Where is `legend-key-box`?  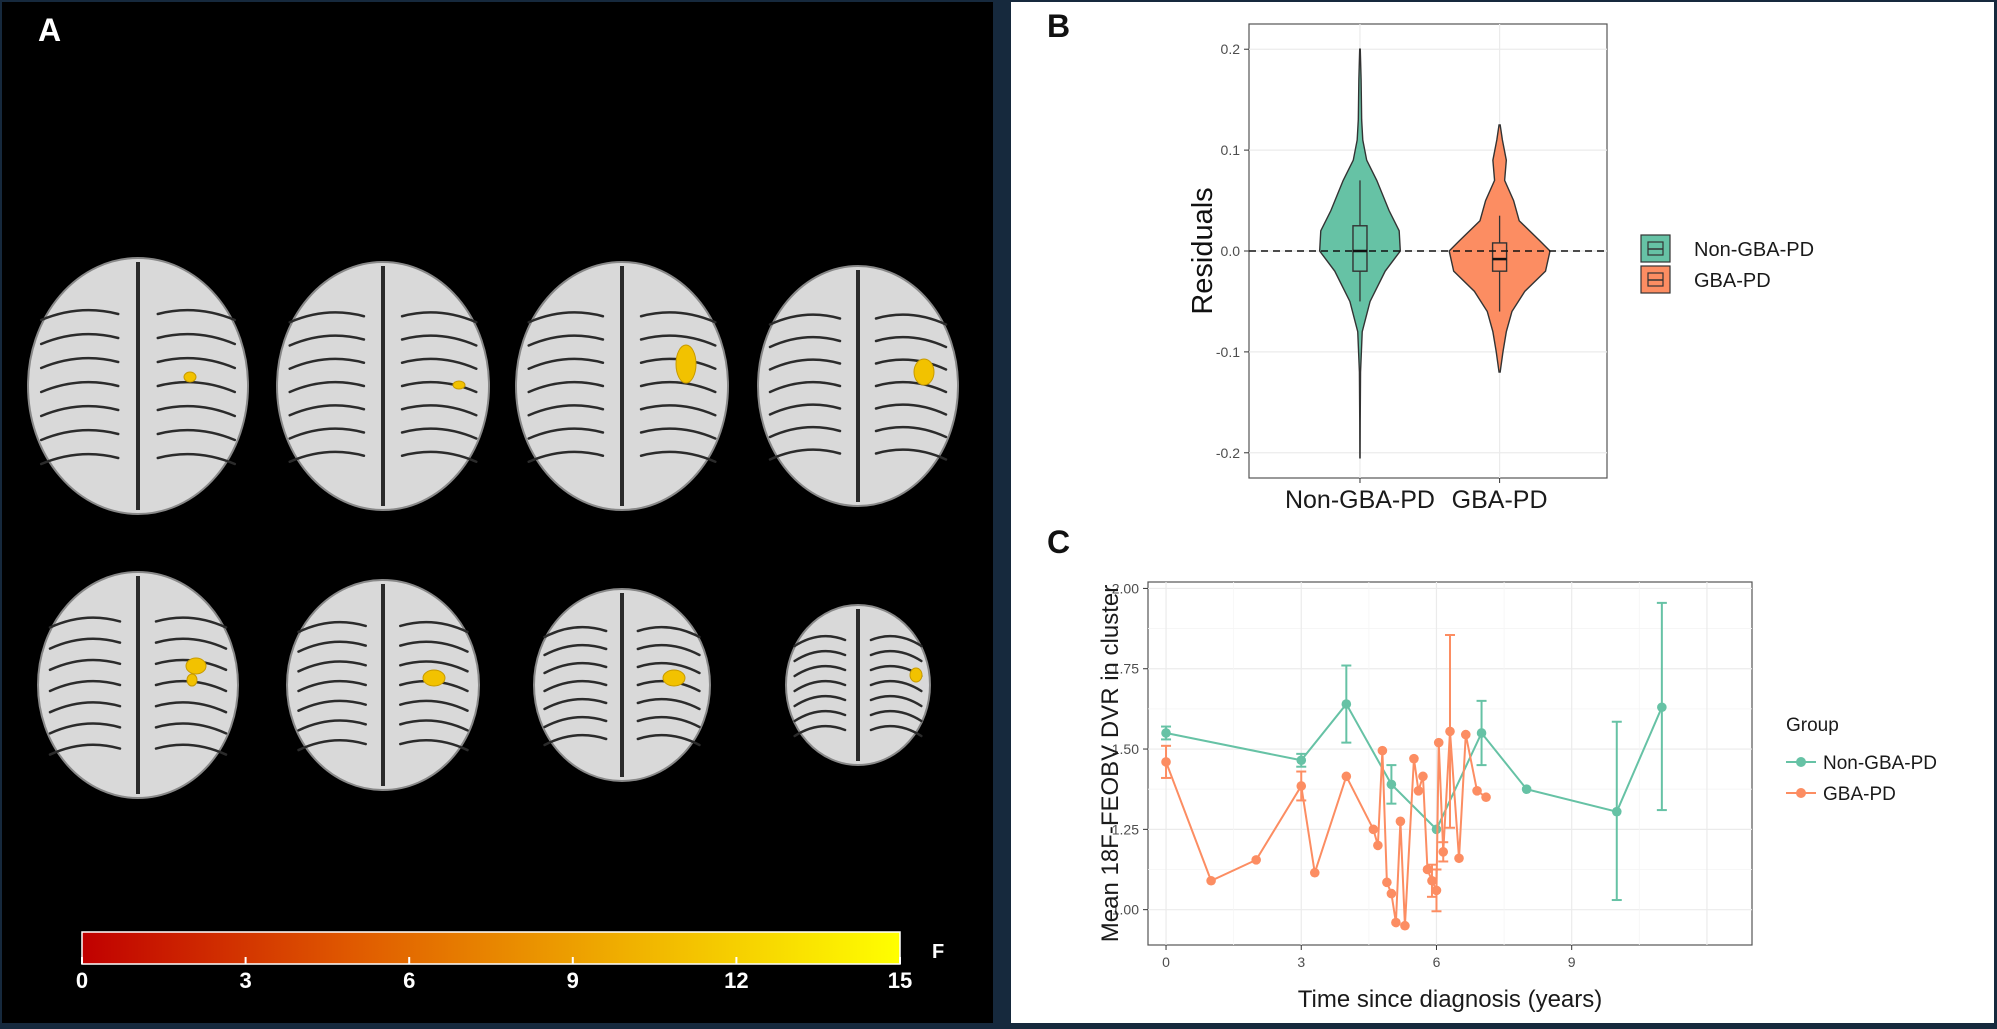 legend-key-box is located at coordinates (1655, 248).